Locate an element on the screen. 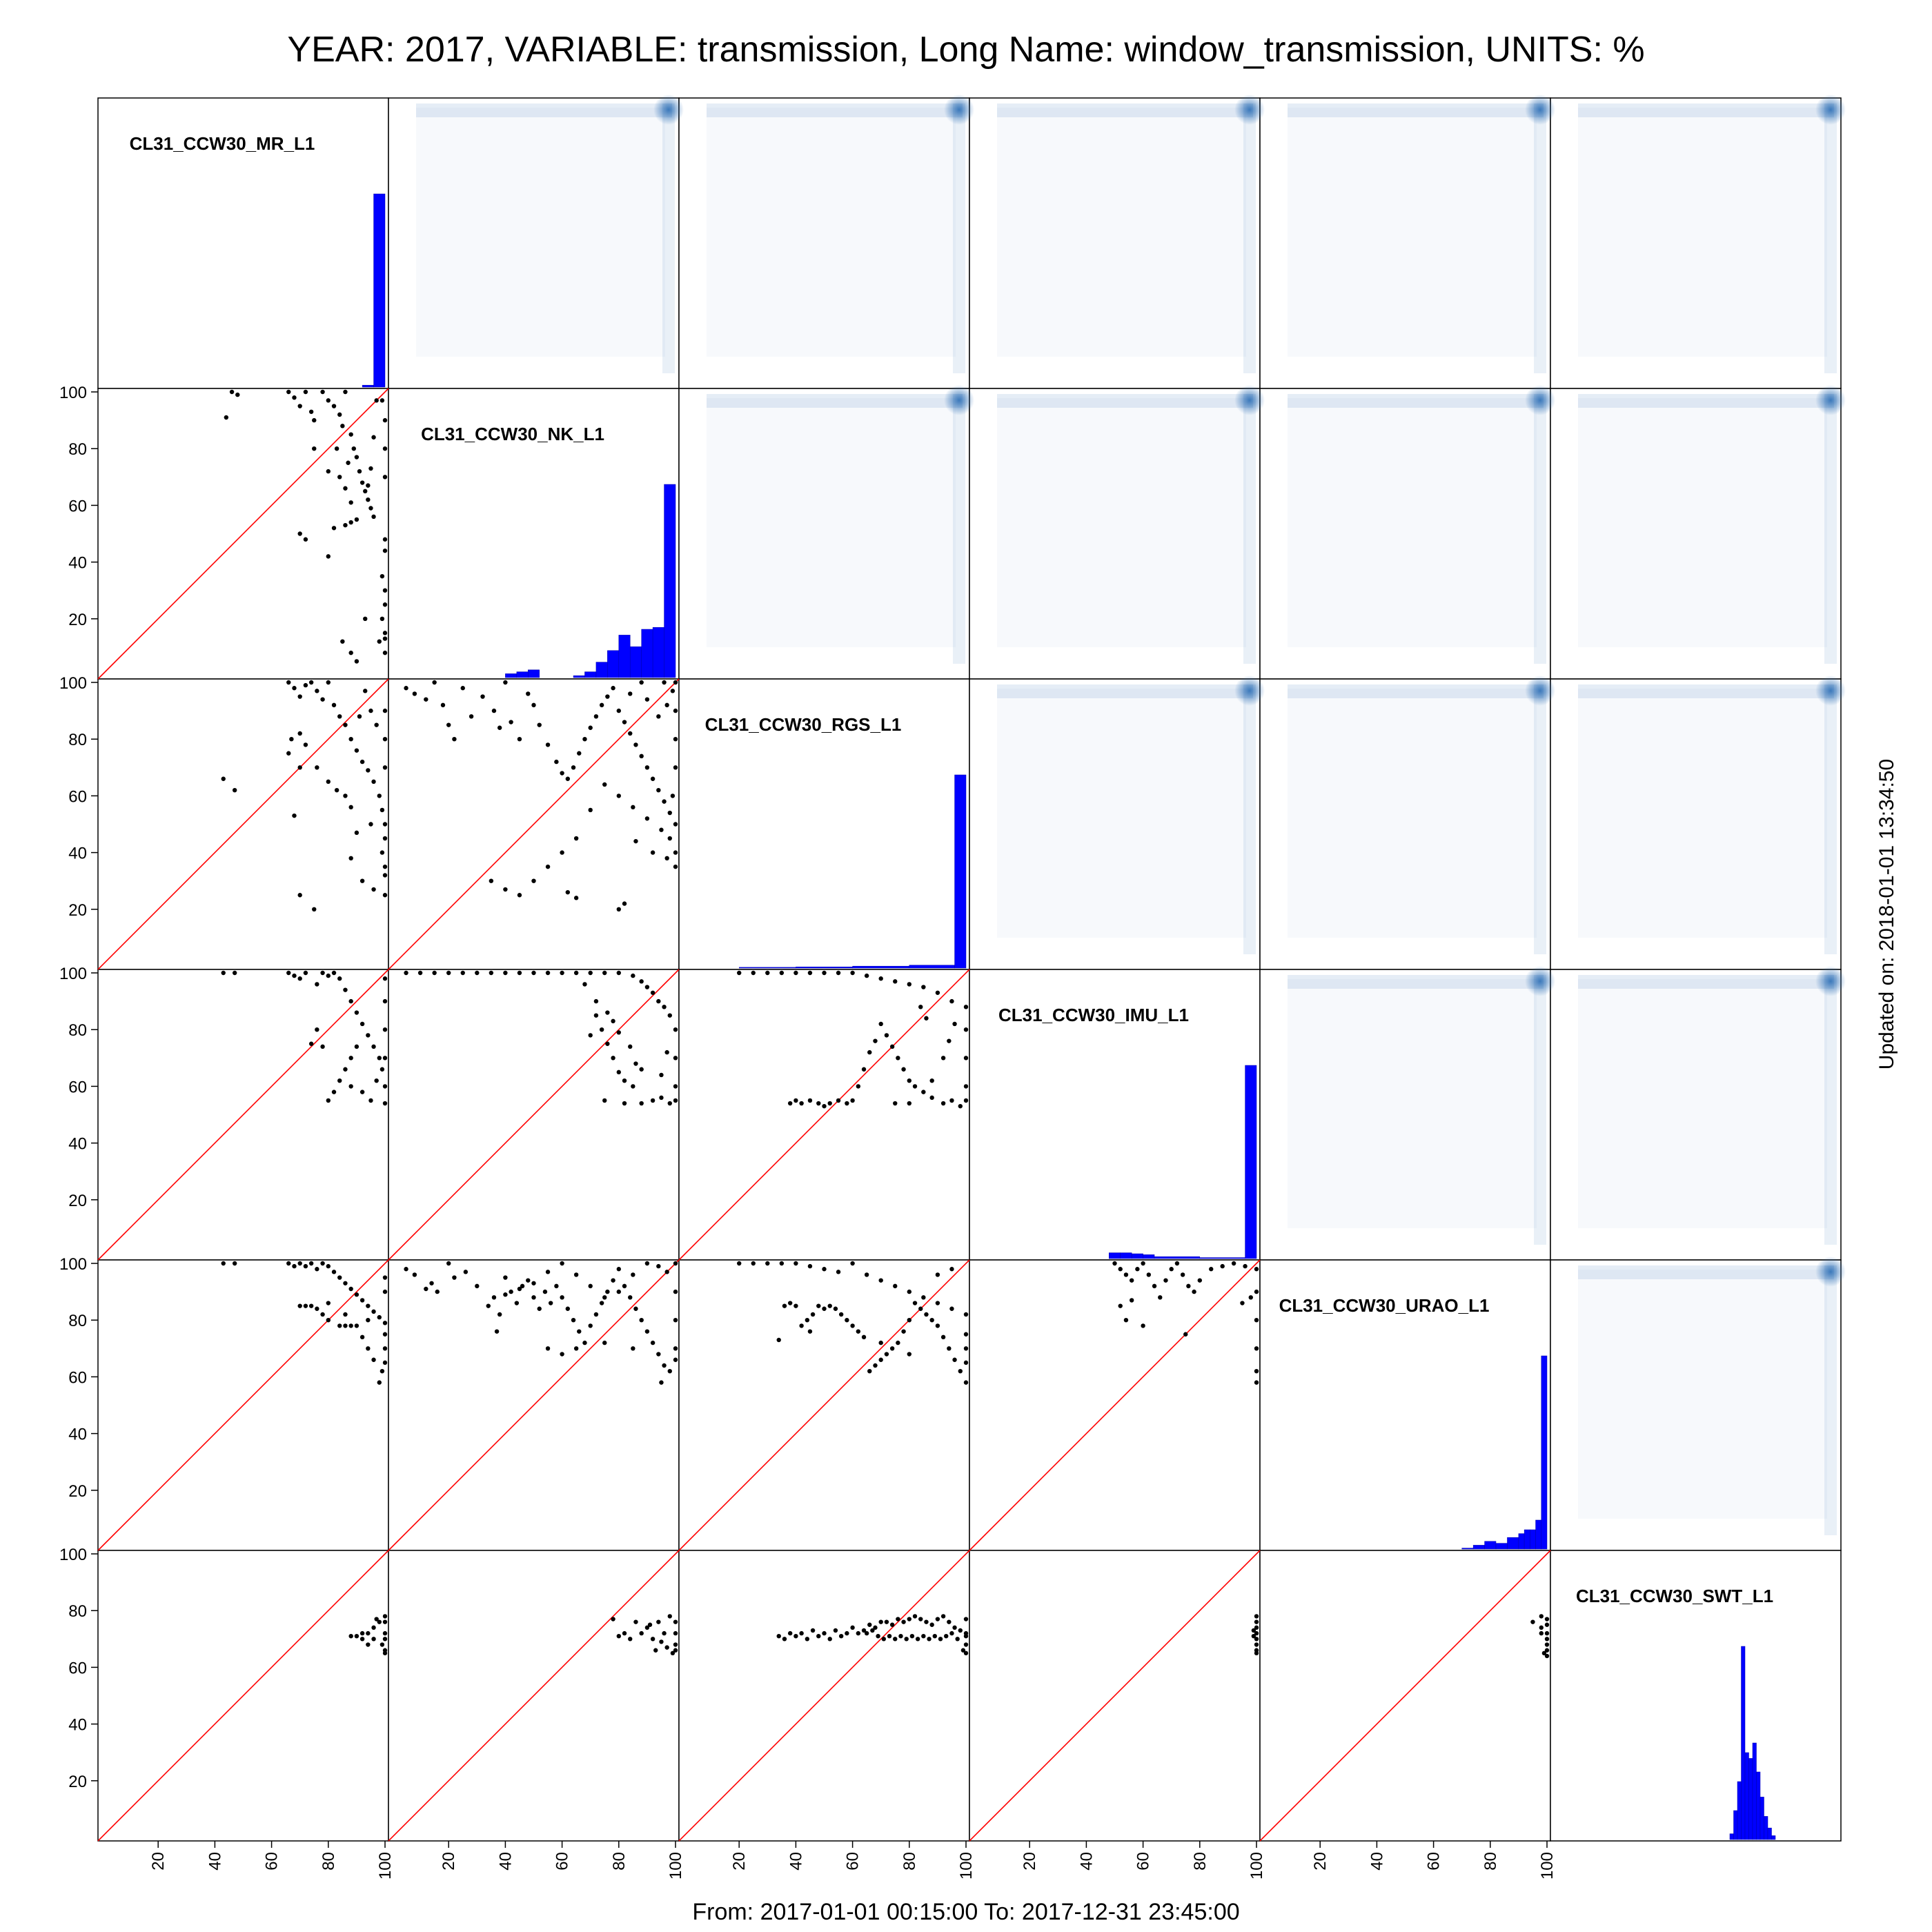  x-tick-label: 20 is located at coordinates (739, 1861).